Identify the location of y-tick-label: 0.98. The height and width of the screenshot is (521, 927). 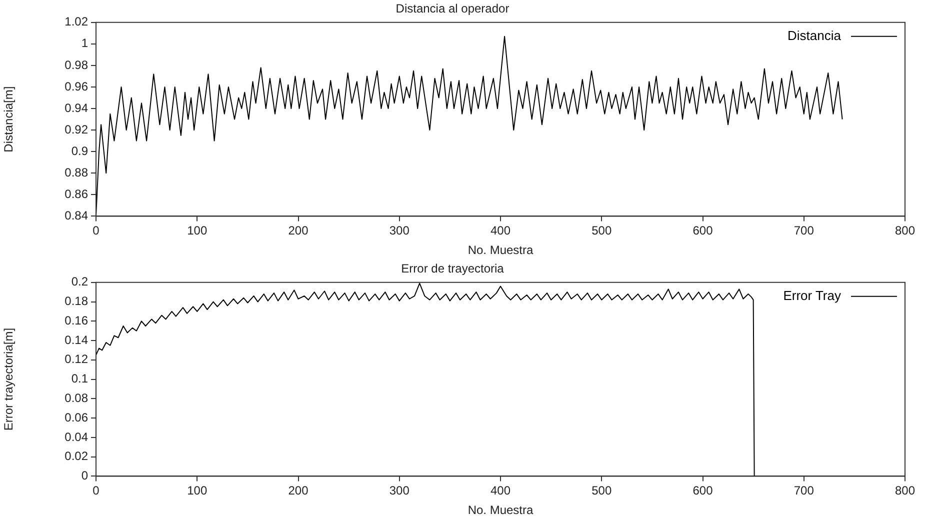
(76, 65).